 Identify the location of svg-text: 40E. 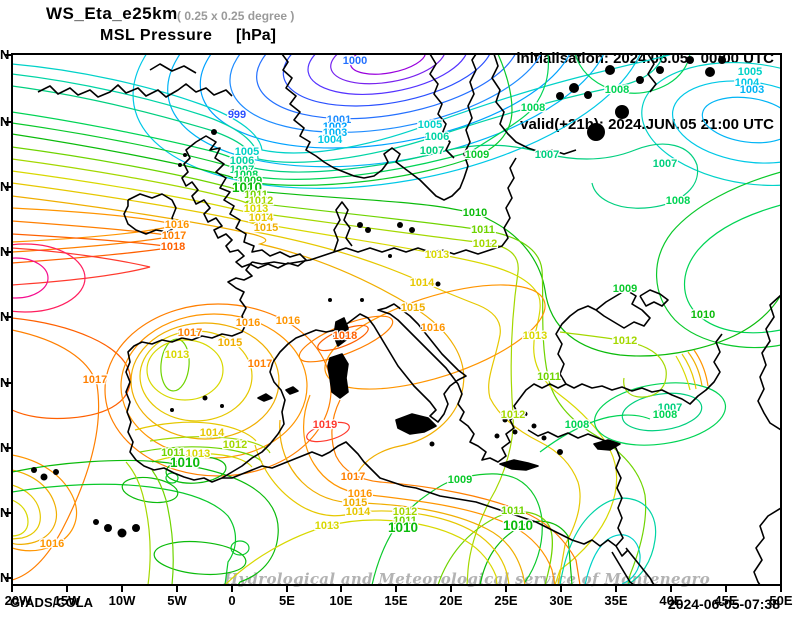
(670, 600).